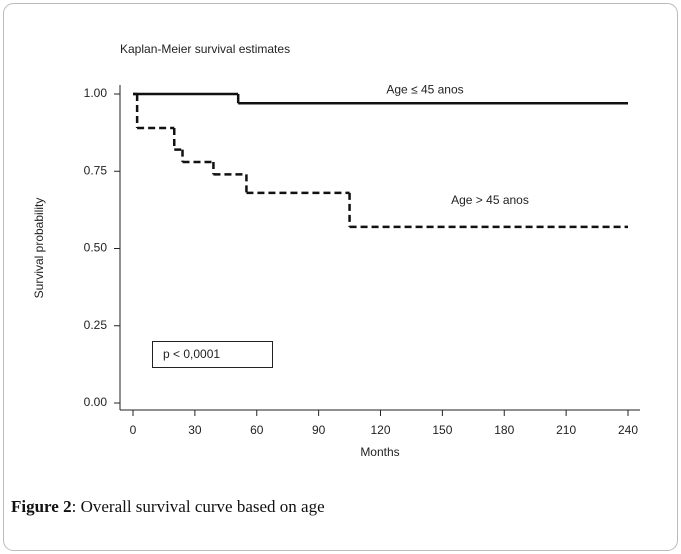  Describe the element at coordinates (133, 430) in the screenshot. I see `x-tick-label: 0` at that location.